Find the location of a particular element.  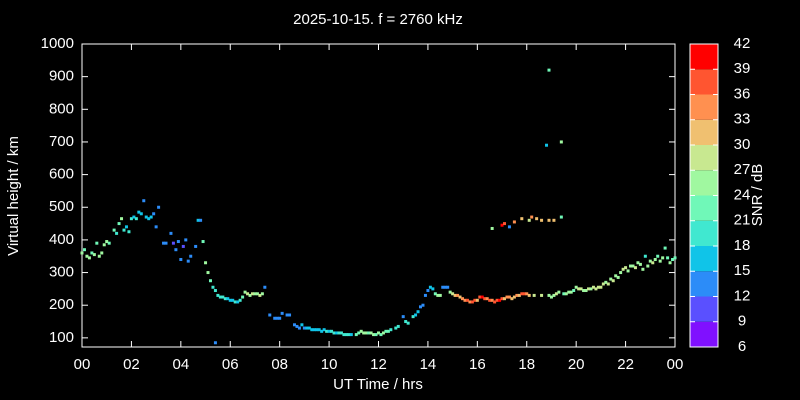

colorbar-tick-label: 6 is located at coordinates (742, 346).